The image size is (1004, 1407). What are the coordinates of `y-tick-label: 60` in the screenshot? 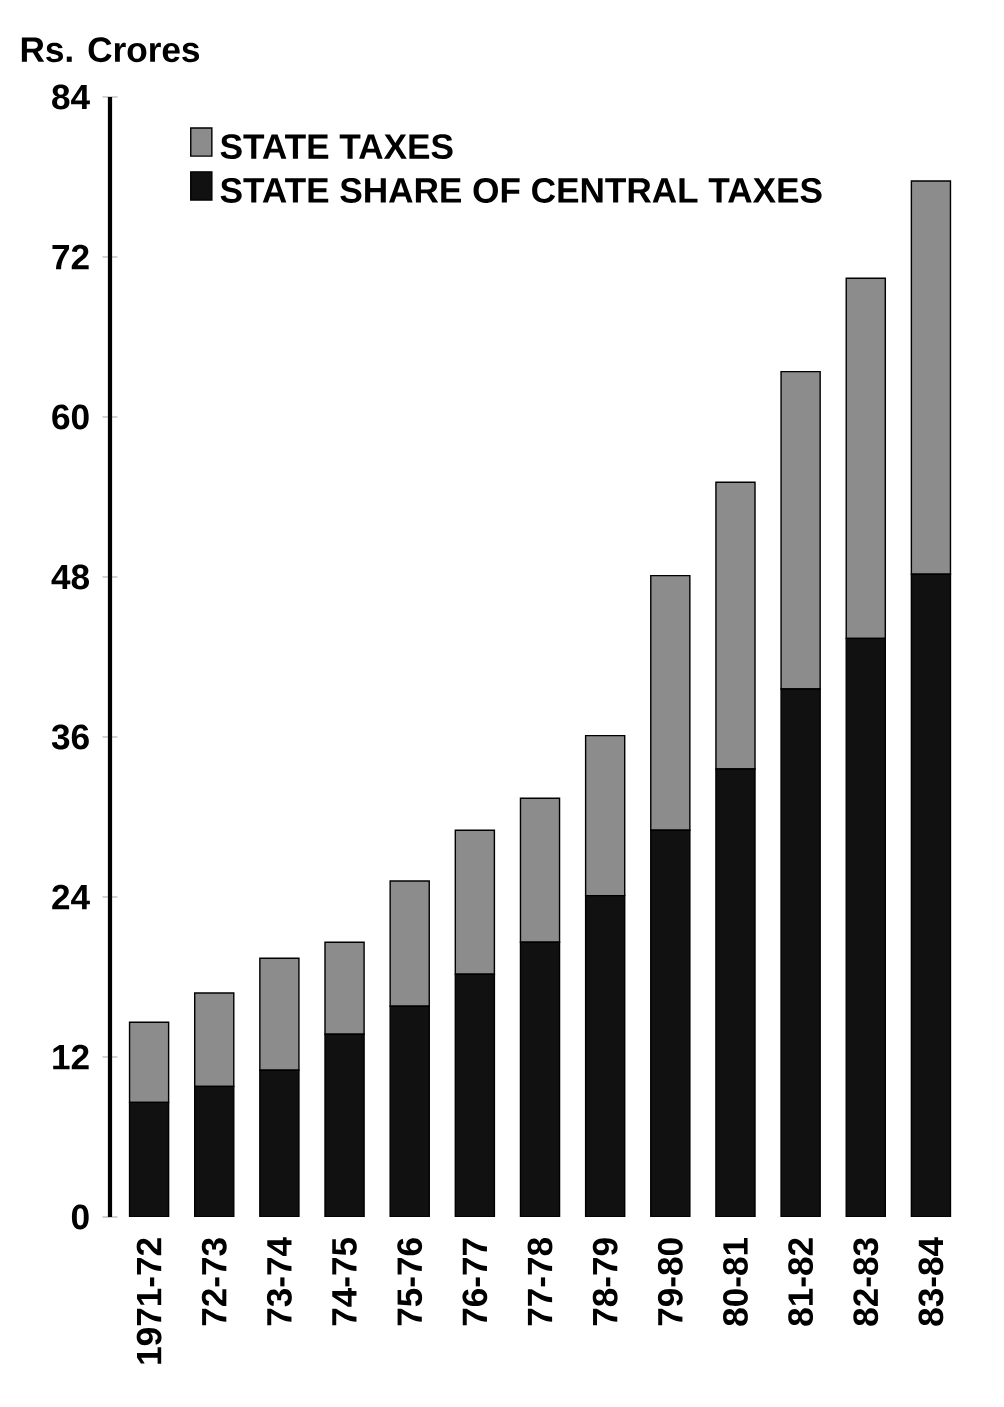 It's located at (70, 417).